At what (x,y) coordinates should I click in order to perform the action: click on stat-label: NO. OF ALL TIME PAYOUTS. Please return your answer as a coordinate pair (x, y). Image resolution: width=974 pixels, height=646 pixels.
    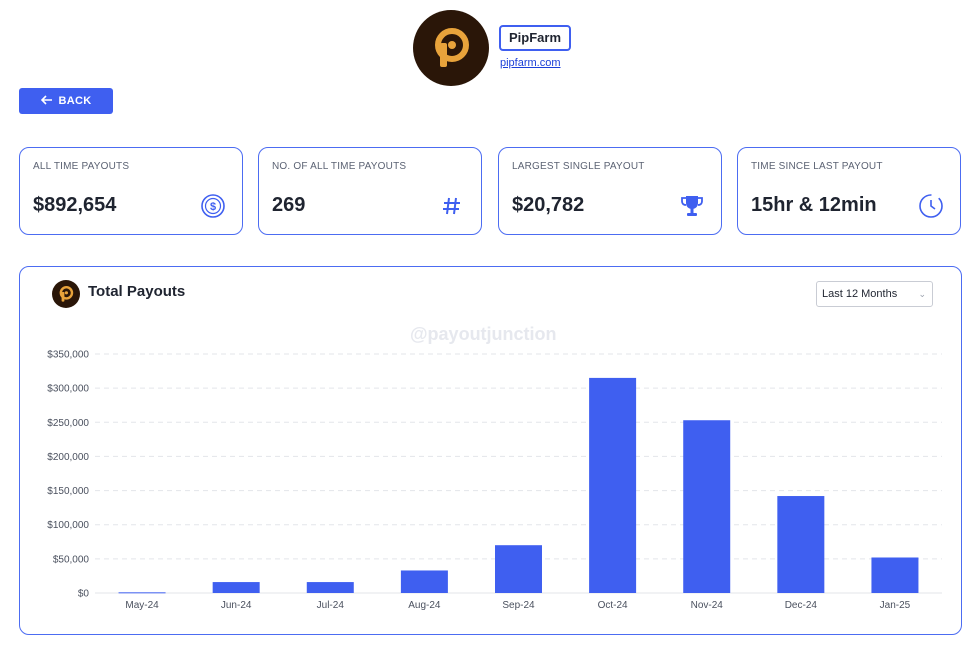
    Looking at the image, I should click on (339, 166).